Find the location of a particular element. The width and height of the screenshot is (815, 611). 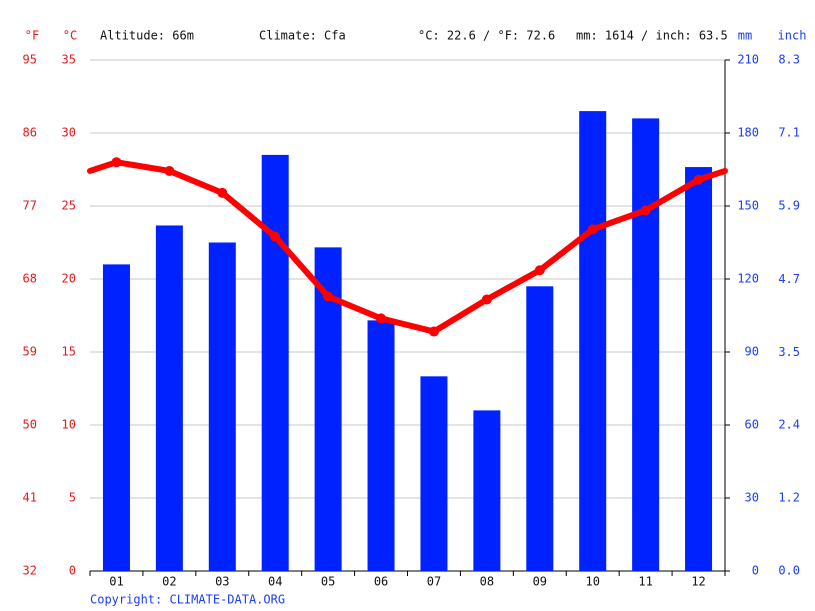

y-inch-tick-label: 5.9 is located at coordinates (789, 205).